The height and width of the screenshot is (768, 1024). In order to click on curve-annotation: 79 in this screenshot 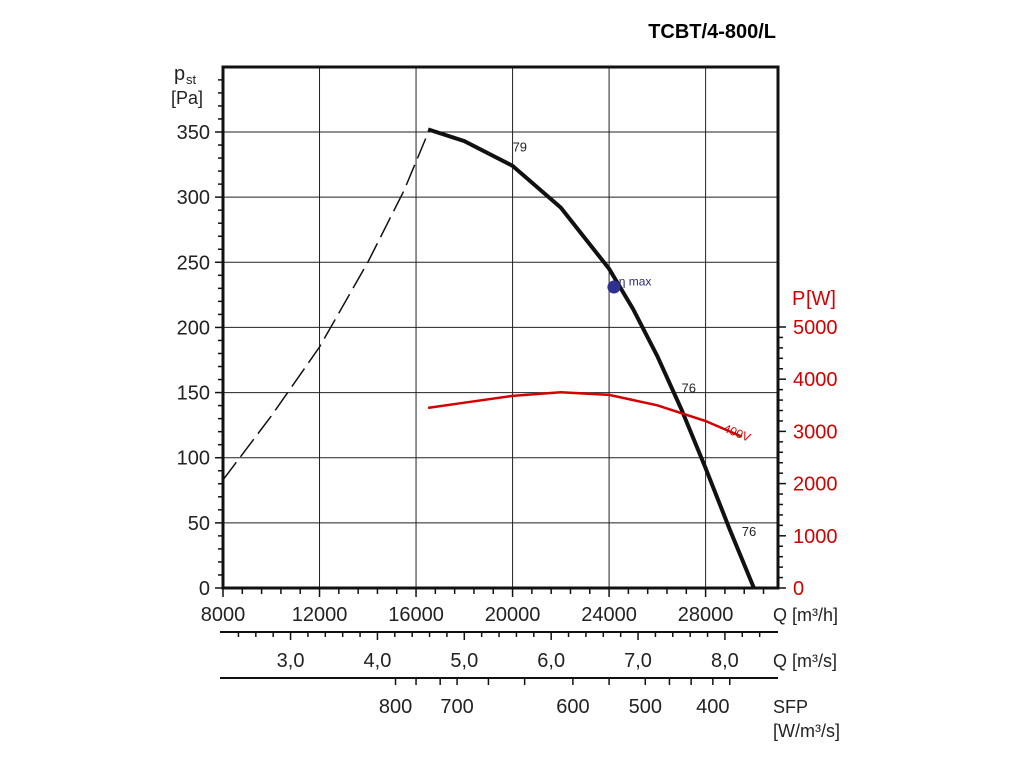, I will do `click(520, 147)`.